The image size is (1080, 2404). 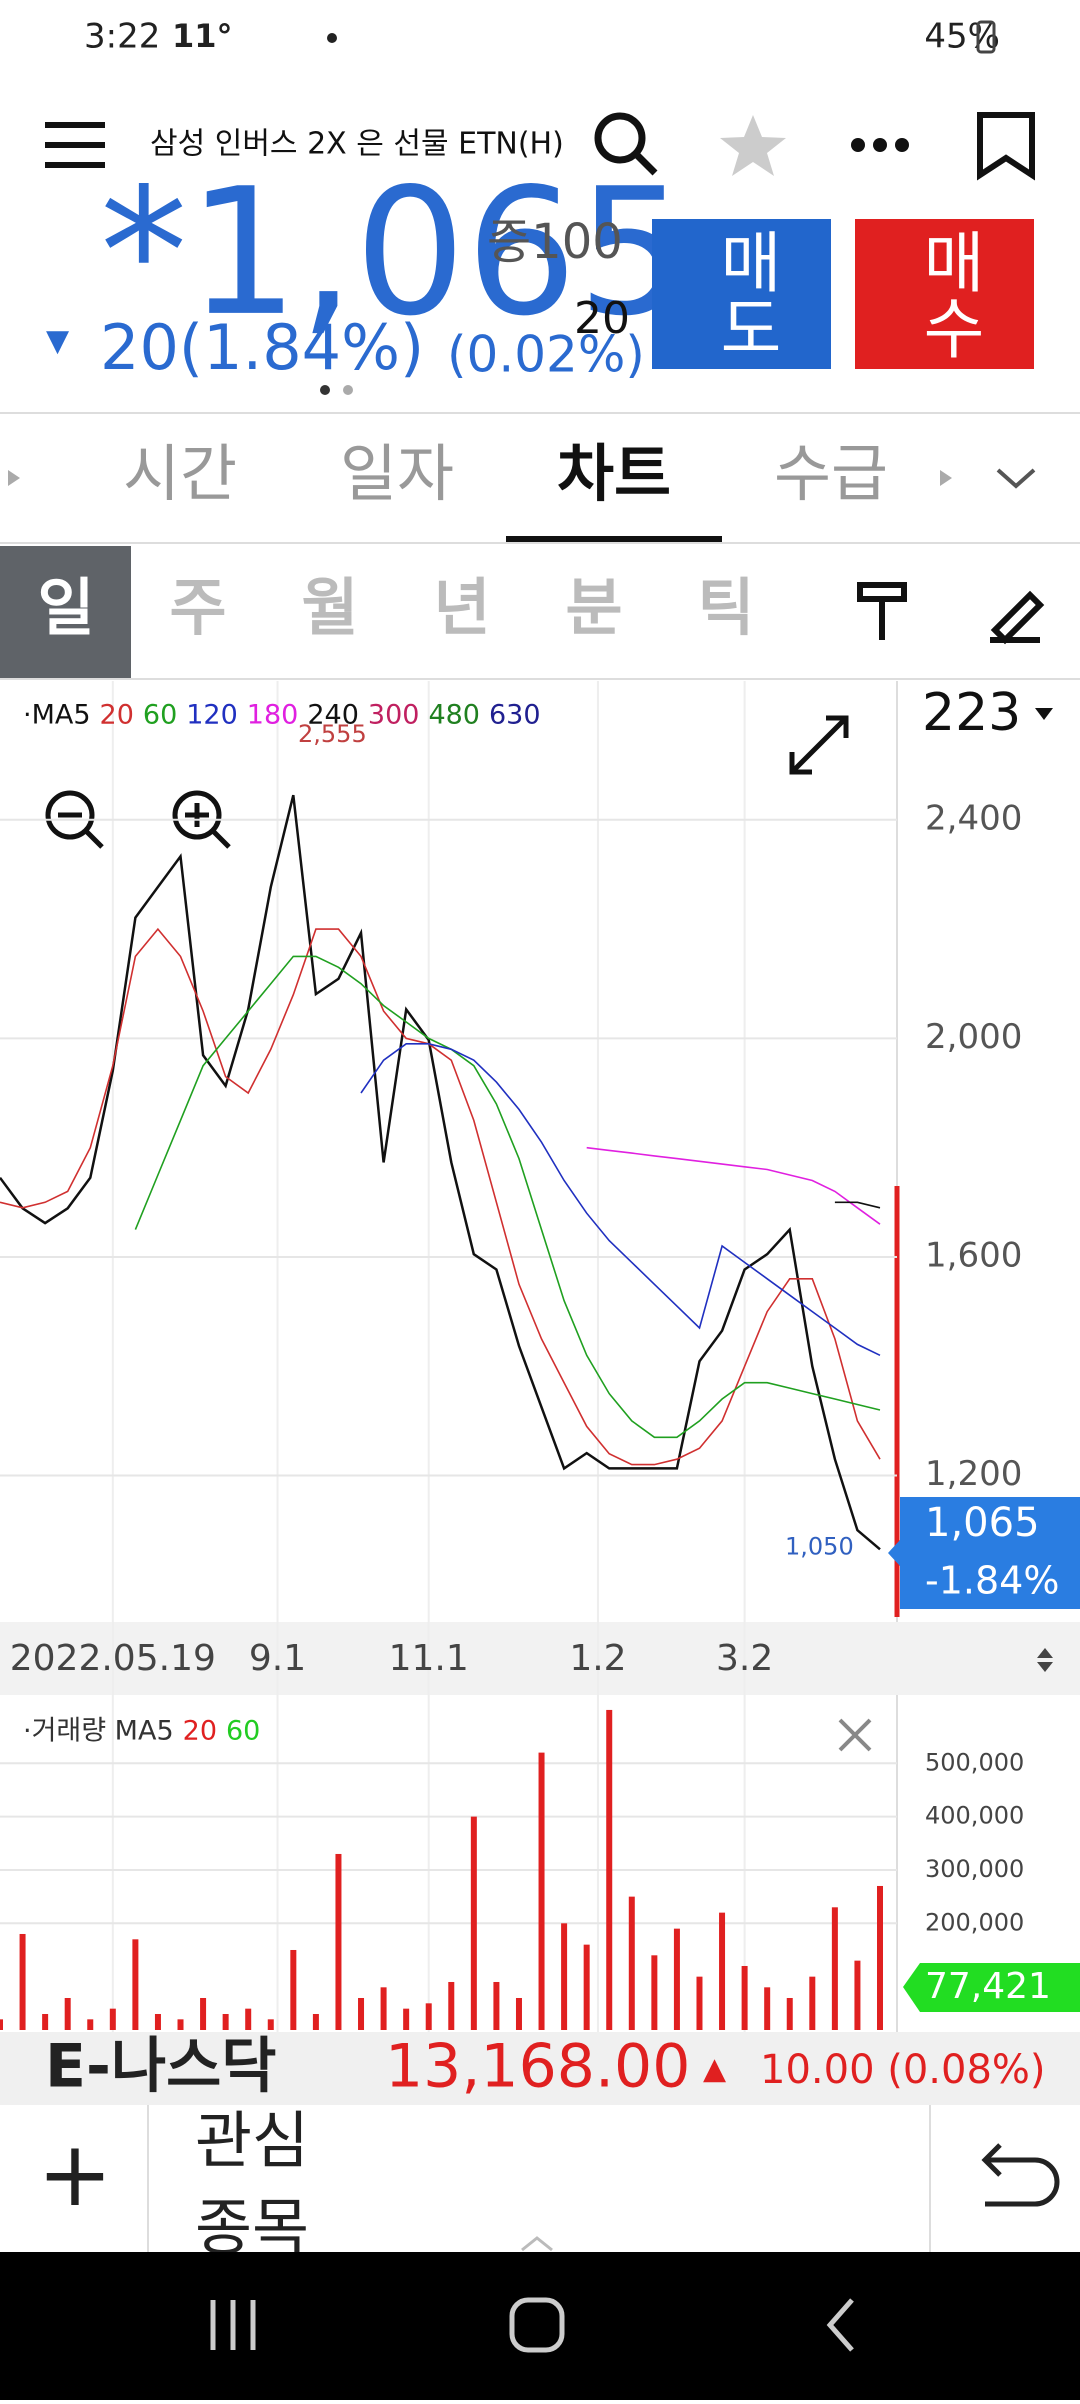 What do you see at coordinates (537, 2244) in the screenshot?
I see `expand-handle` at bounding box center [537, 2244].